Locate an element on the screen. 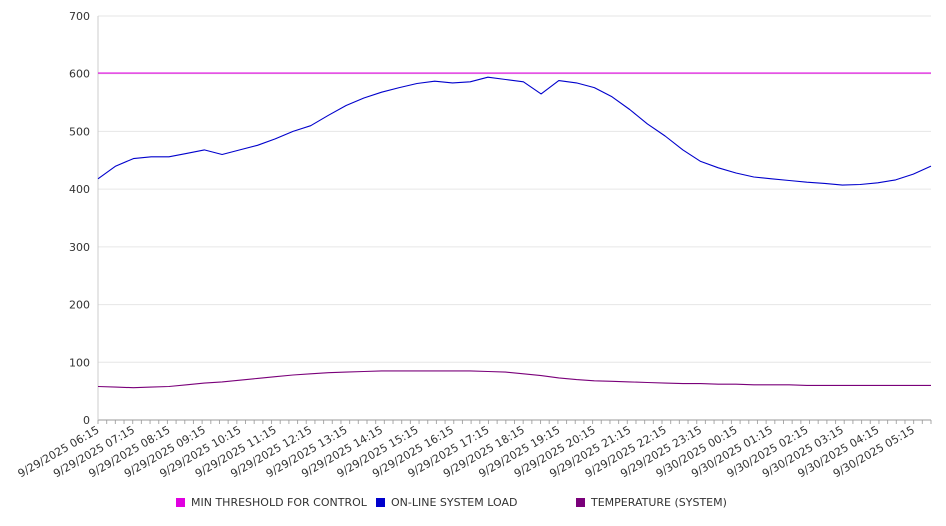 The height and width of the screenshot is (526, 946). y-tick-label: 200 is located at coordinates (79, 305).